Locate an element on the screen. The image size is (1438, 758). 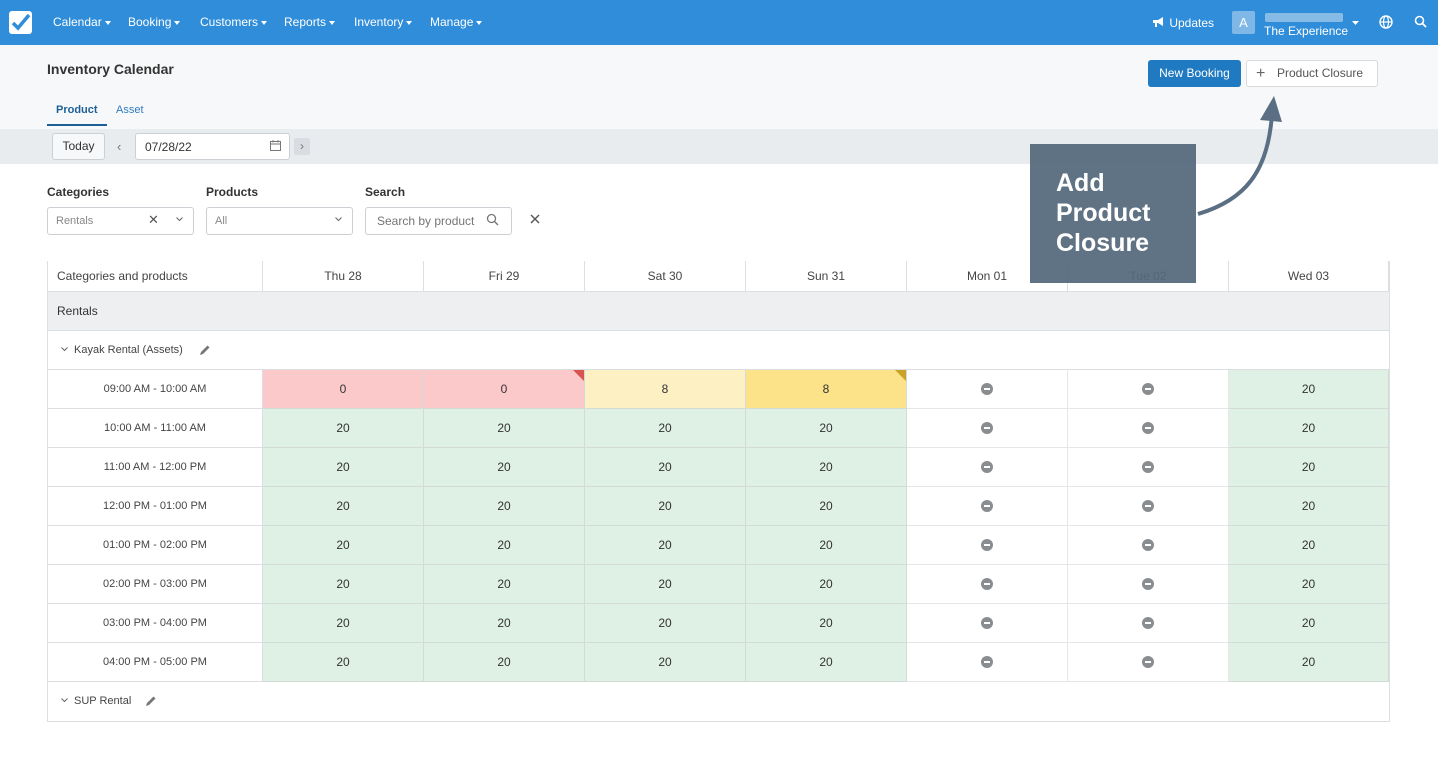
nav-reports: Reports is located at coordinates (310, 22).